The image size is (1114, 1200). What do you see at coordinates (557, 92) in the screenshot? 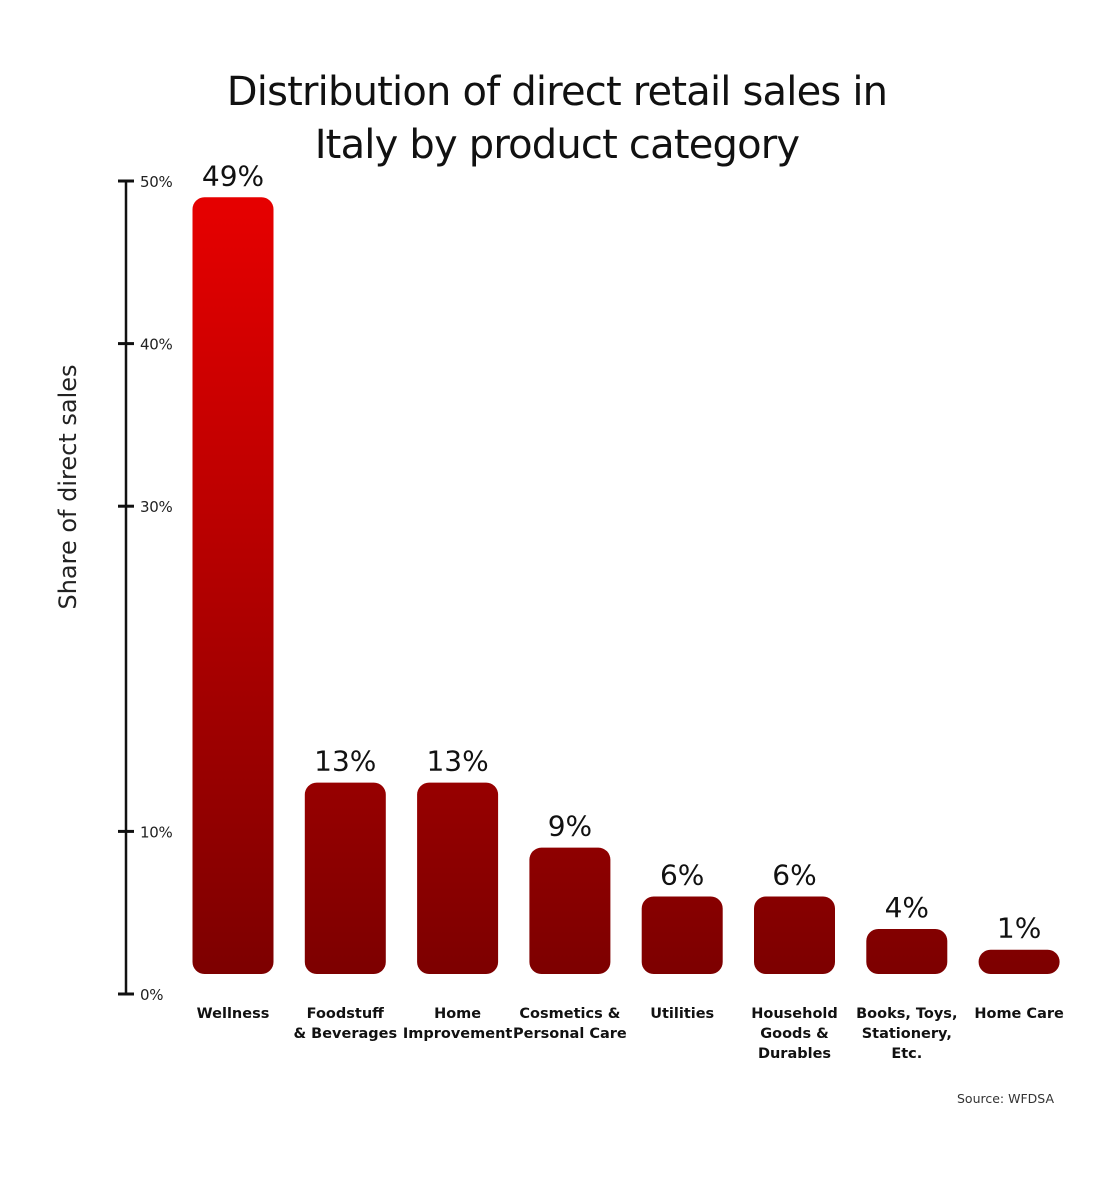
I see `chart-title-line-1: Distribution of direct retail sales in` at bounding box center [557, 92].